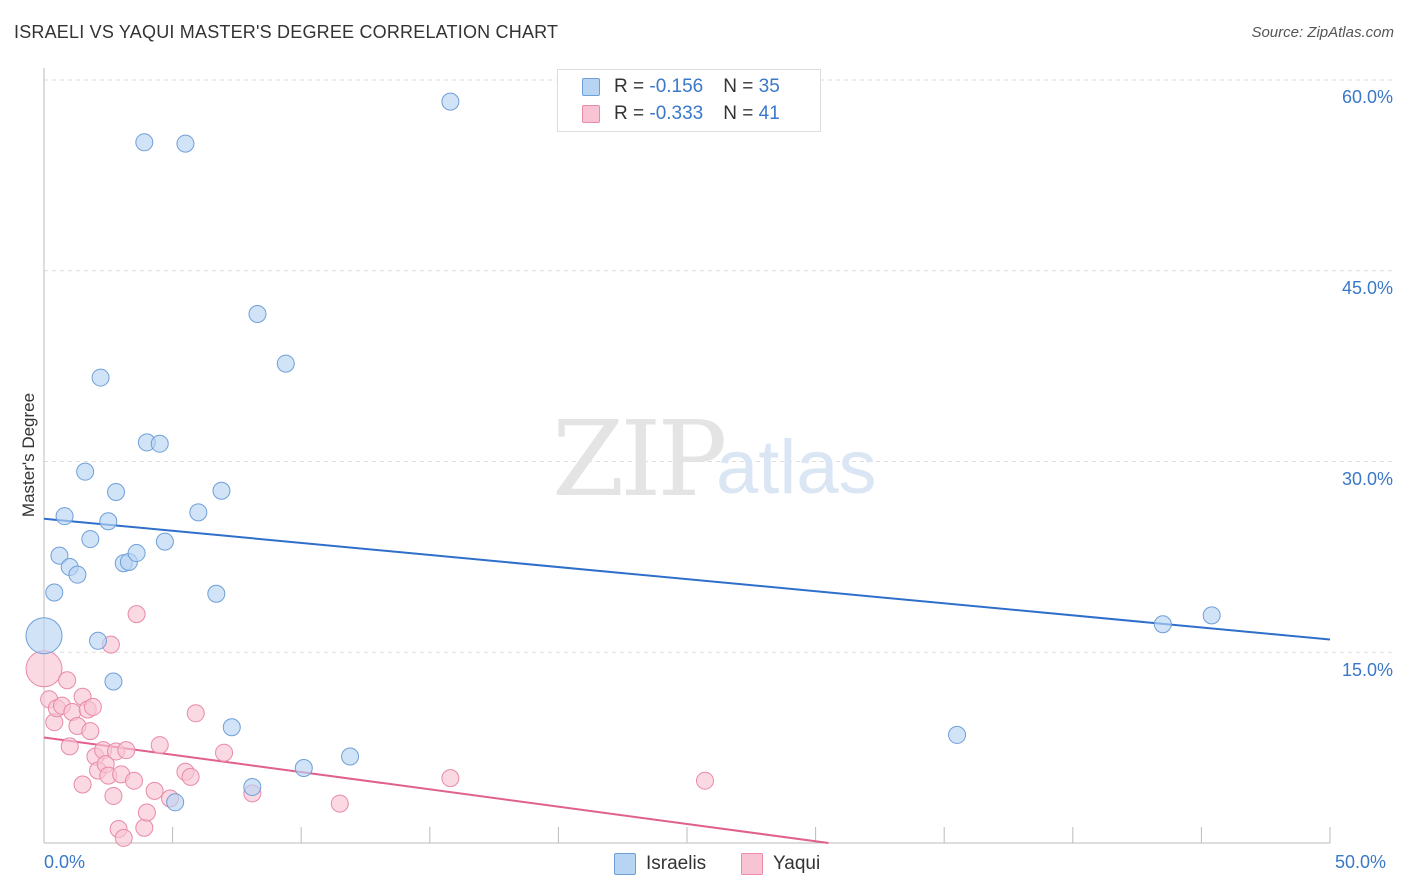 Image resolution: width=1406 pixels, height=892 pixels. I want to click on x-tick-label-max: 50.0%, so click(1361, 862).